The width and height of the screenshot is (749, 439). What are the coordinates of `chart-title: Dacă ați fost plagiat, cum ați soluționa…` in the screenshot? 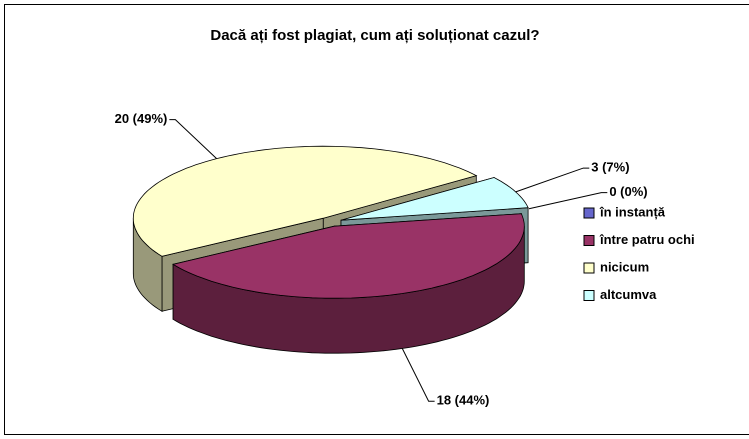 It's located at (374, 35).